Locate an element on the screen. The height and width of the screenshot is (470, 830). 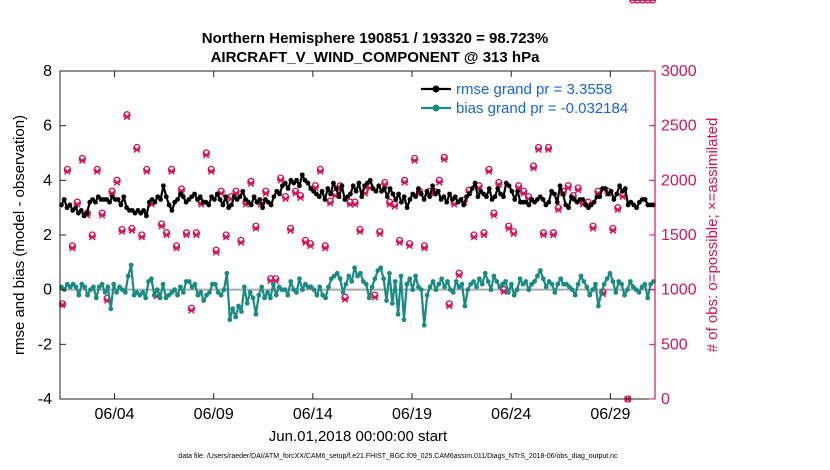
y-tick-label: -4 is located at coordinates (45, 399).